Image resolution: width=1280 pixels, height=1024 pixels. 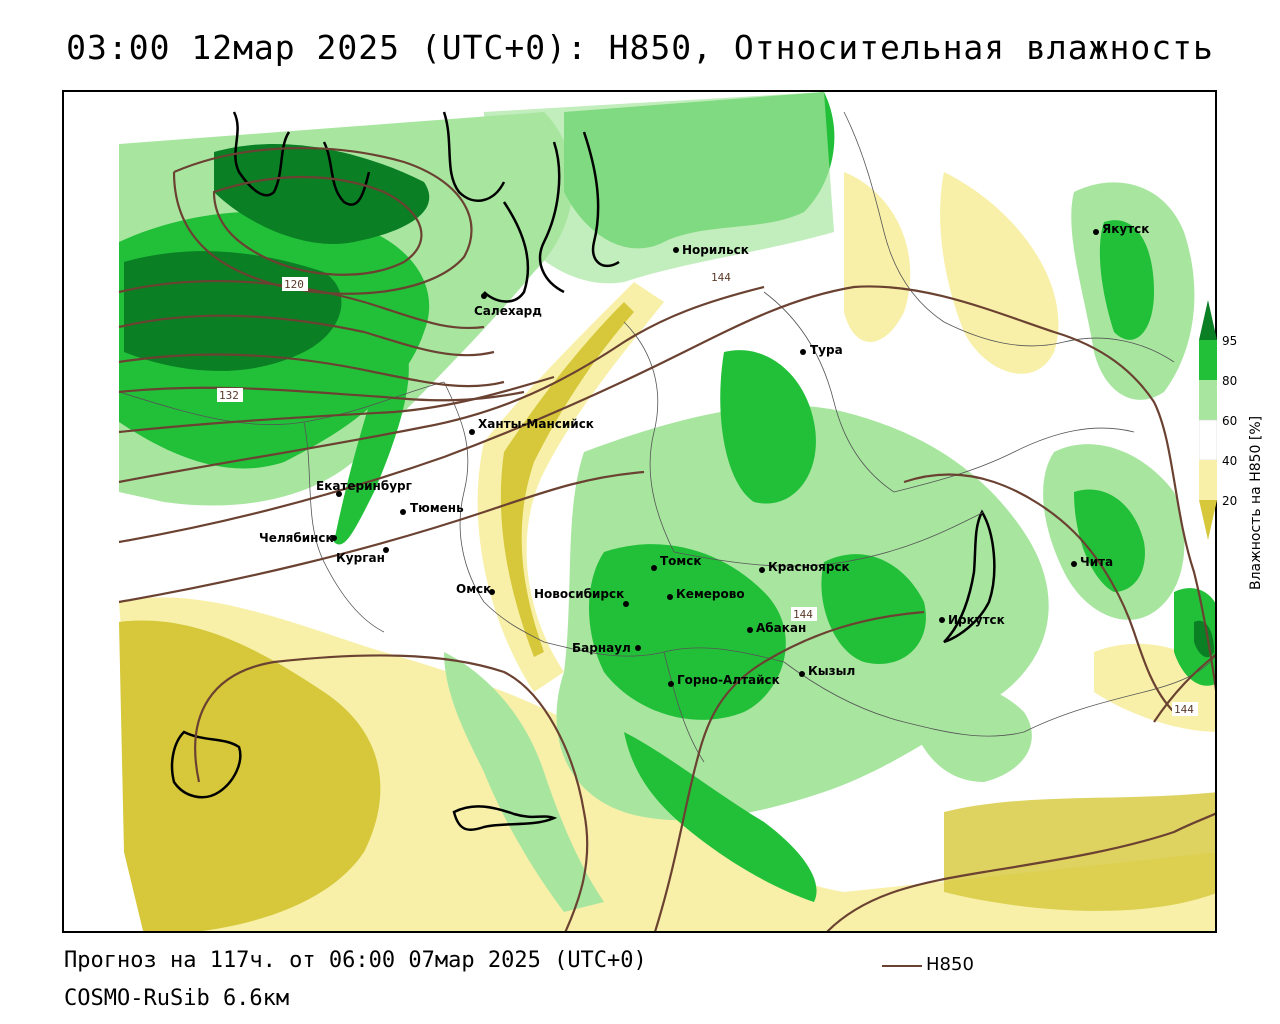 What do you see at coordinates (1230, 501) in the screenshot?
I see `legend-tick: 20` at bounding box center [1230, 501].